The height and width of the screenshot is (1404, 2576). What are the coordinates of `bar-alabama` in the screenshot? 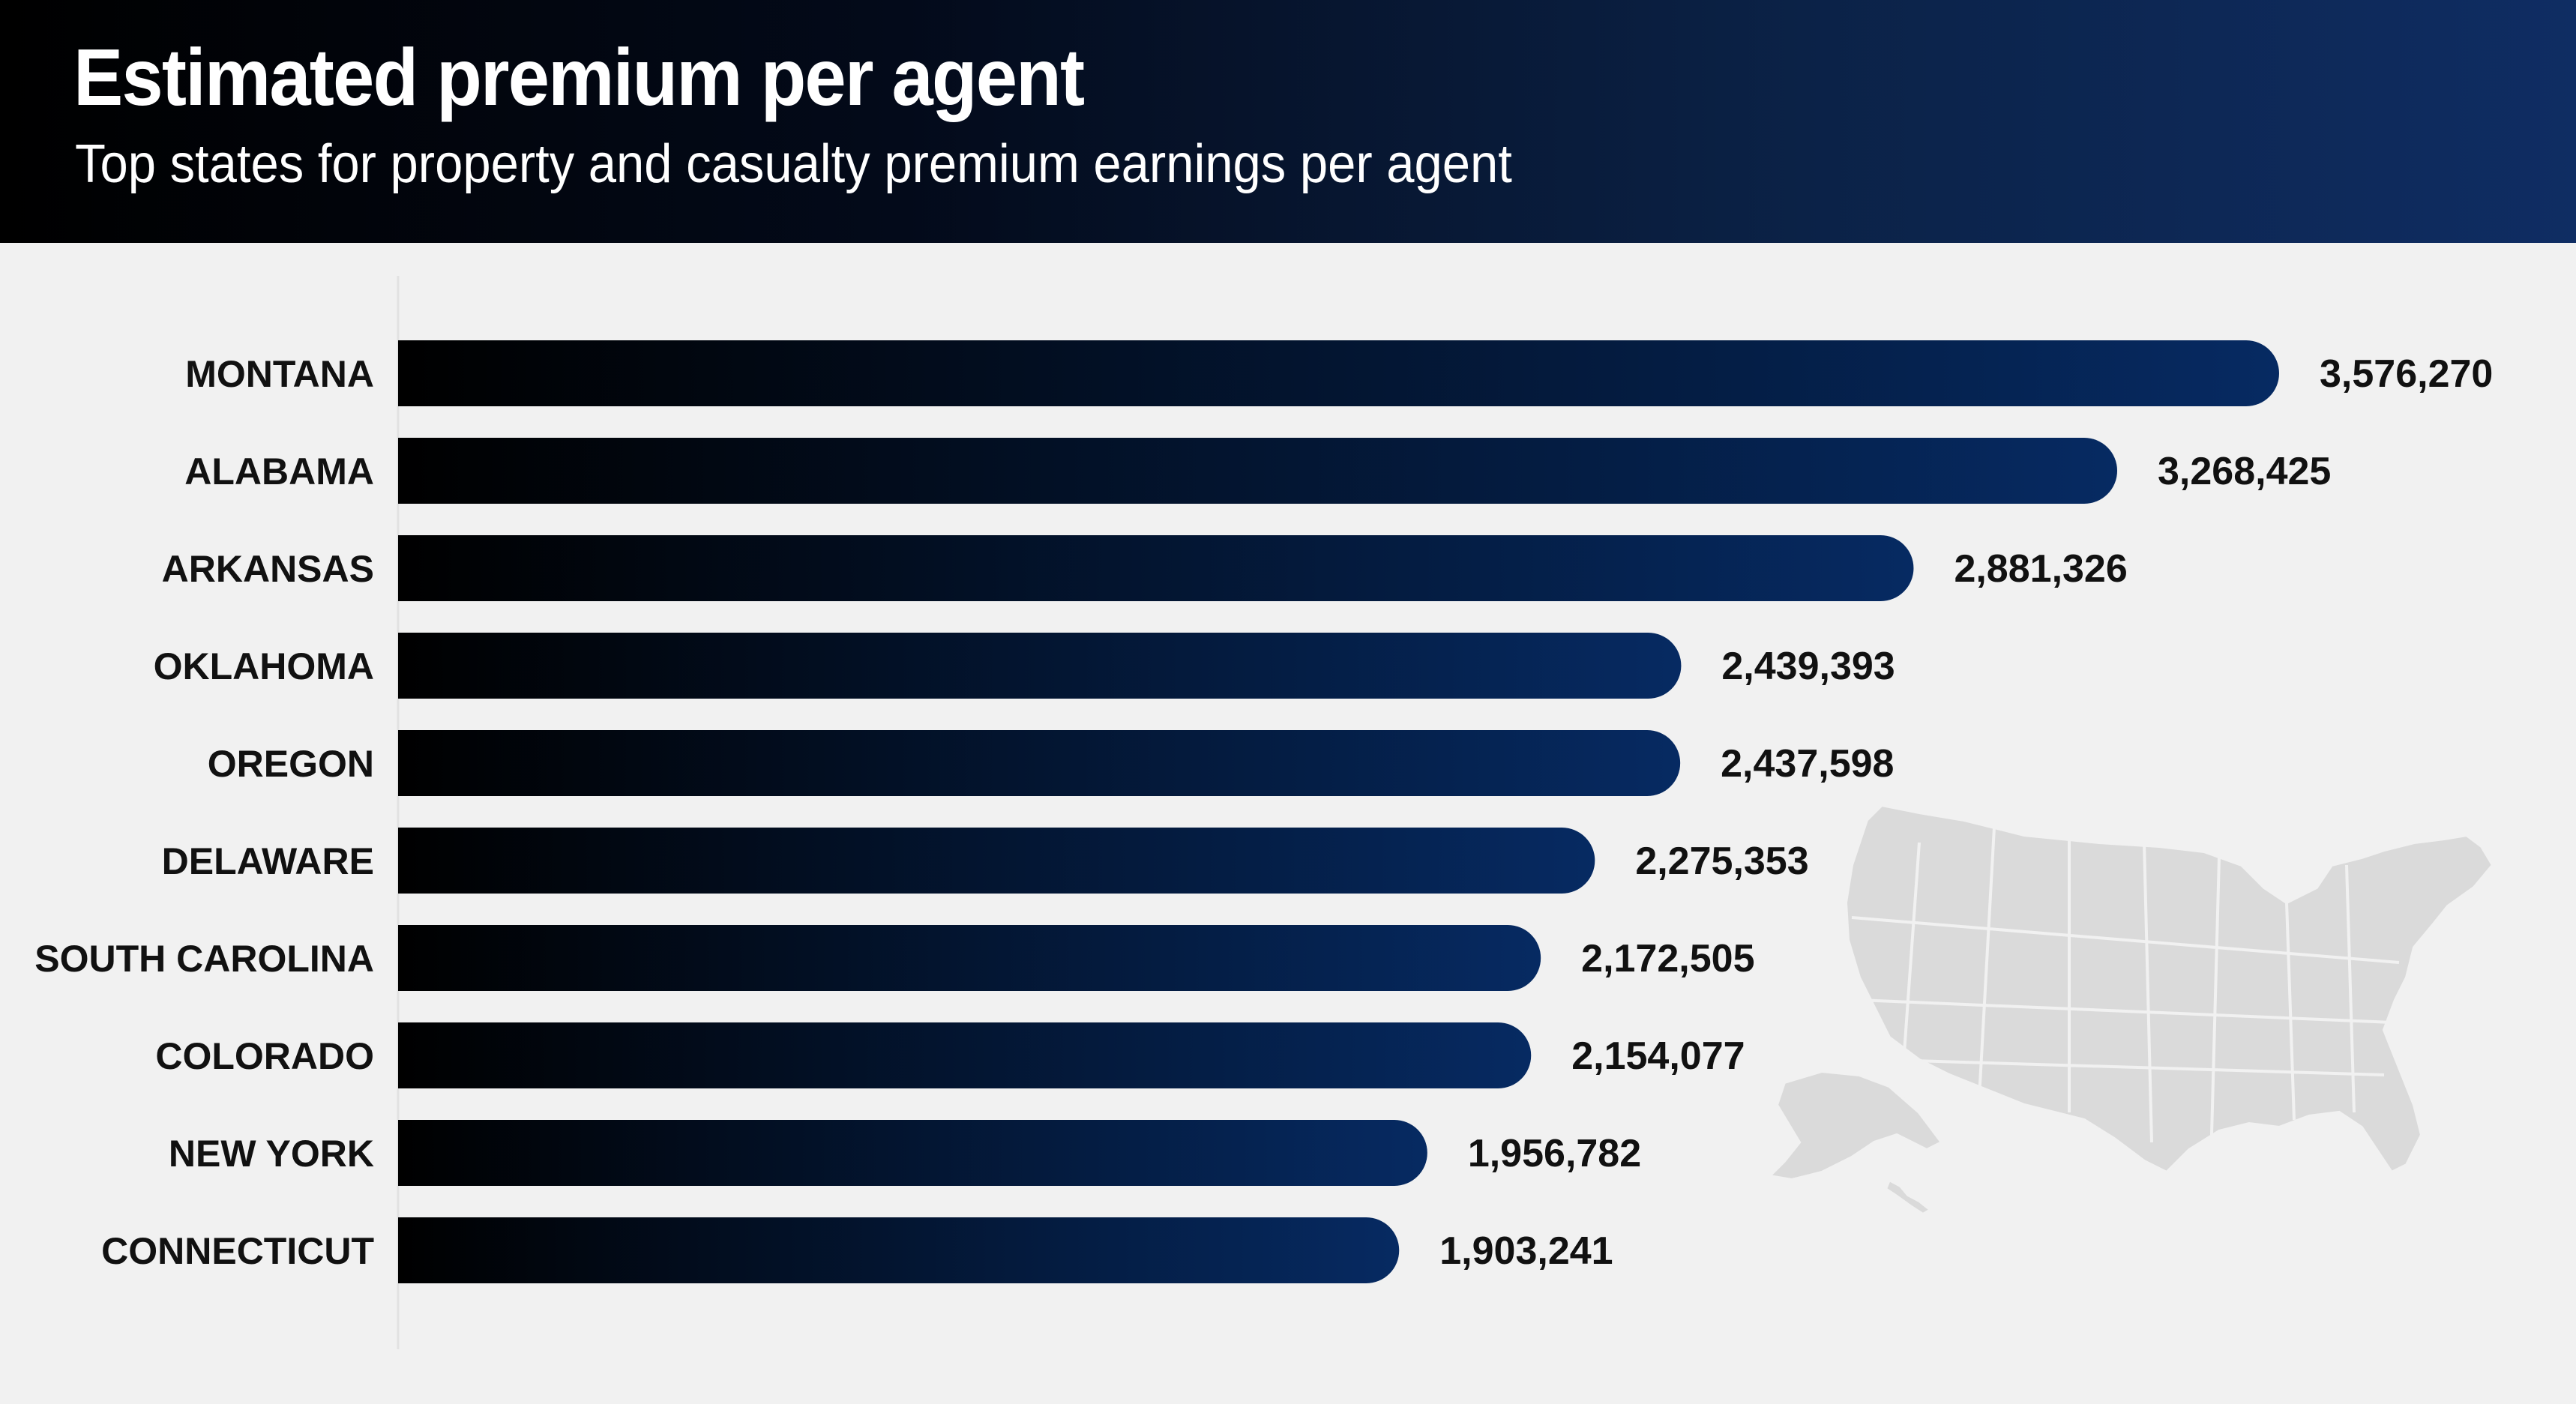 It's located at (1258, 471).